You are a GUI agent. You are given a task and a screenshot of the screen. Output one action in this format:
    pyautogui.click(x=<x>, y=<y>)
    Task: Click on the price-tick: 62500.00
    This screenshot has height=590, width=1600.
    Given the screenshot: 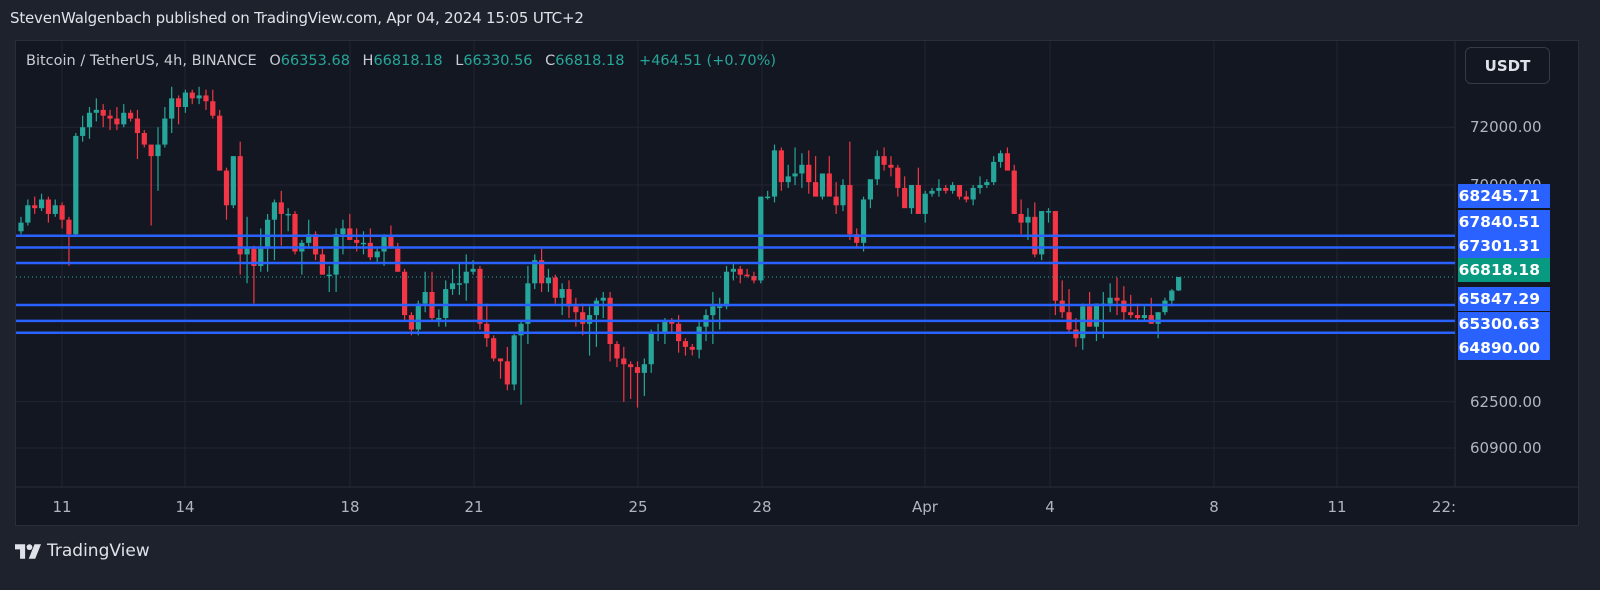 What is the action you would take?
    pyautogui.click(x=1506, y=401)
    